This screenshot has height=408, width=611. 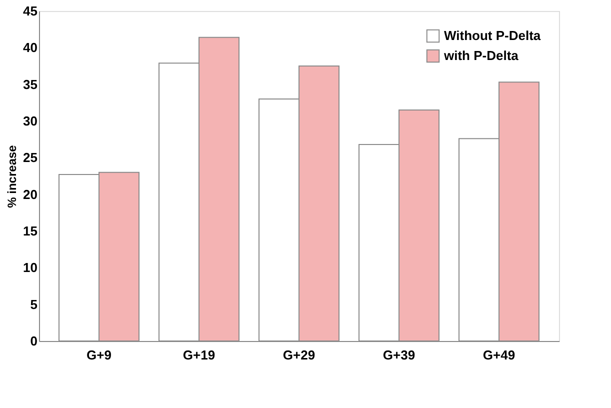 I want to click on y-tick-label: 35, so click(x=30, y=84).